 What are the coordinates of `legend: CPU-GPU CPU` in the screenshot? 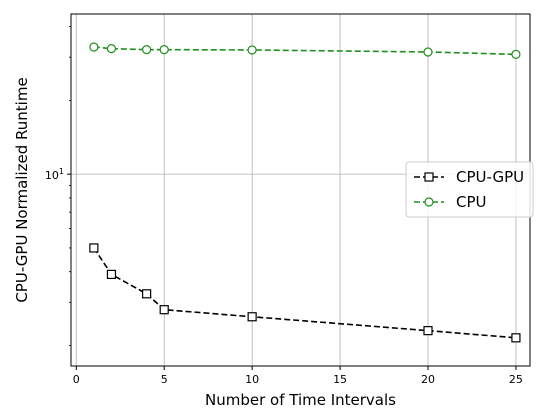 It's located at (469, 189).